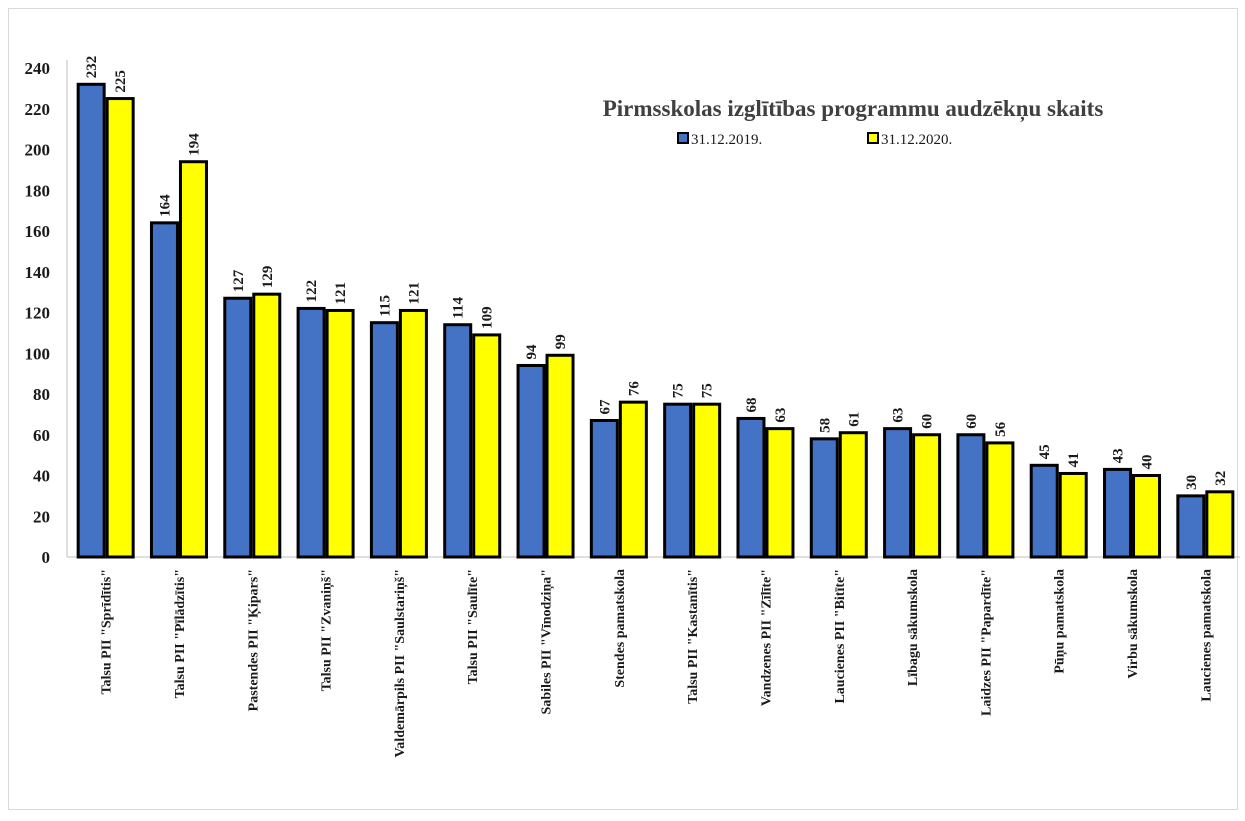  Describe the element at coordinates (916, 140) in the screenshot. I see `legend-label: 31.12.2020.` at that location.